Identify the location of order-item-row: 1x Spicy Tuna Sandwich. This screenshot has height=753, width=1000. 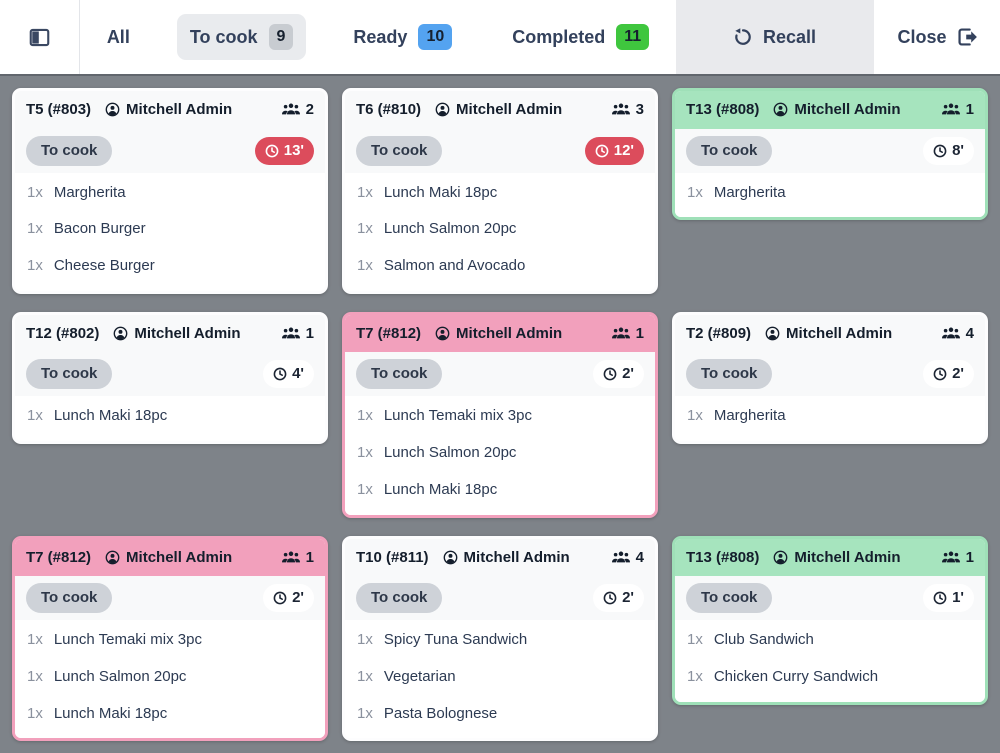
(500, 640).